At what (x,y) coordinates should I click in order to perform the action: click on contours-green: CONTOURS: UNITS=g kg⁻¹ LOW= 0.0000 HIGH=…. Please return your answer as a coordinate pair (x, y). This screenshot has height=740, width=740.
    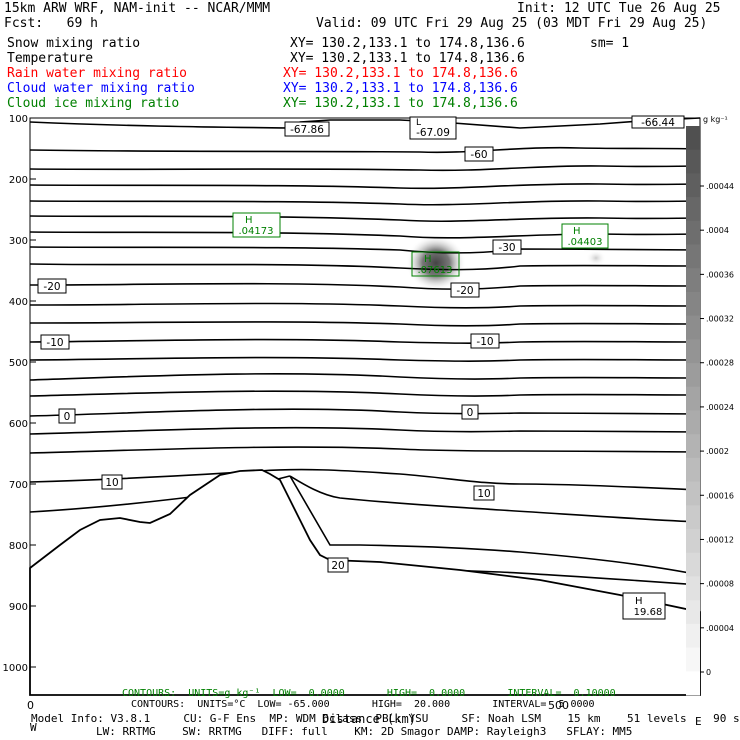
    Looking at the image, I should click on (369, 693).